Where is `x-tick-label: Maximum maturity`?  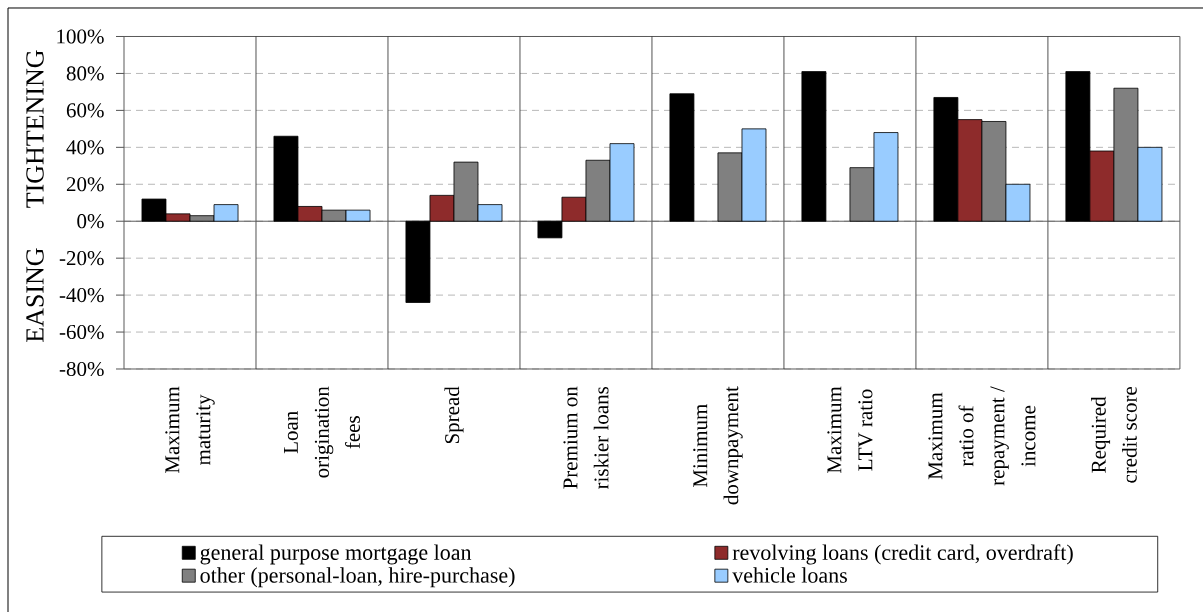 x-tick-label: Maximum maturity is located at coordinates (190, 430).